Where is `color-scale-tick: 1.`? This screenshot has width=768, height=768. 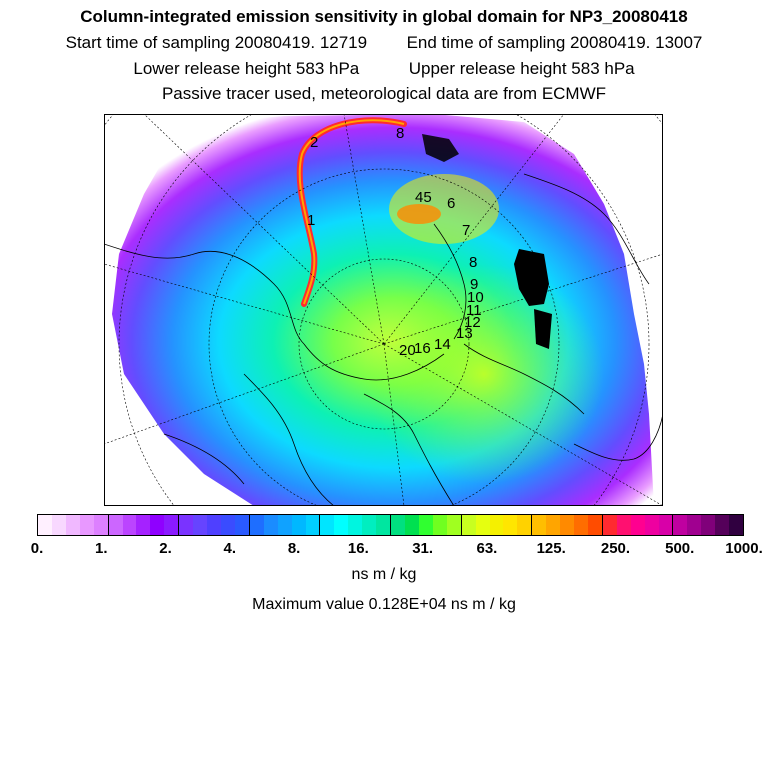
color-scale-tick: 1. is located at coordinates (101, 548).